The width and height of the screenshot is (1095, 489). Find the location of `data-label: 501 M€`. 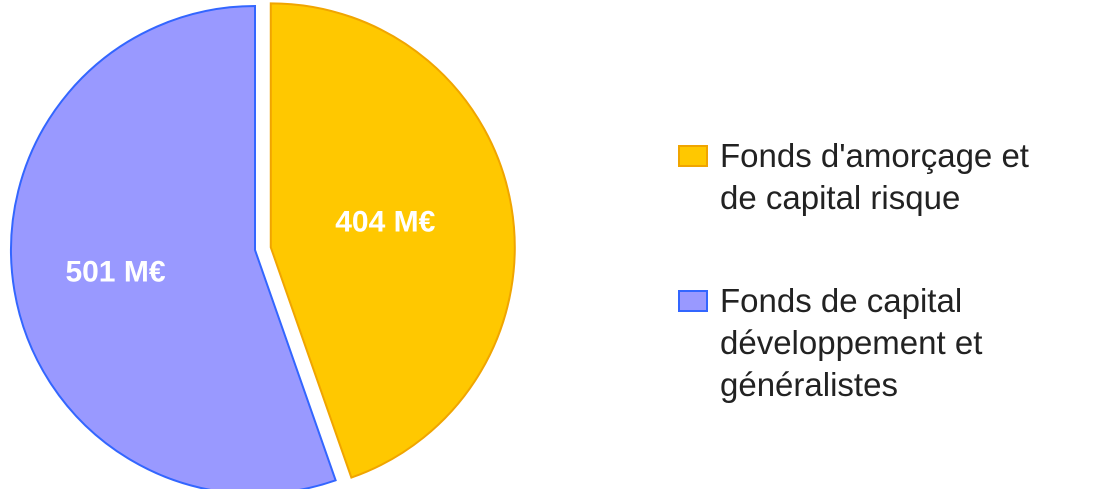

data-label: 501 M€ is located at coordinates (115, 272).